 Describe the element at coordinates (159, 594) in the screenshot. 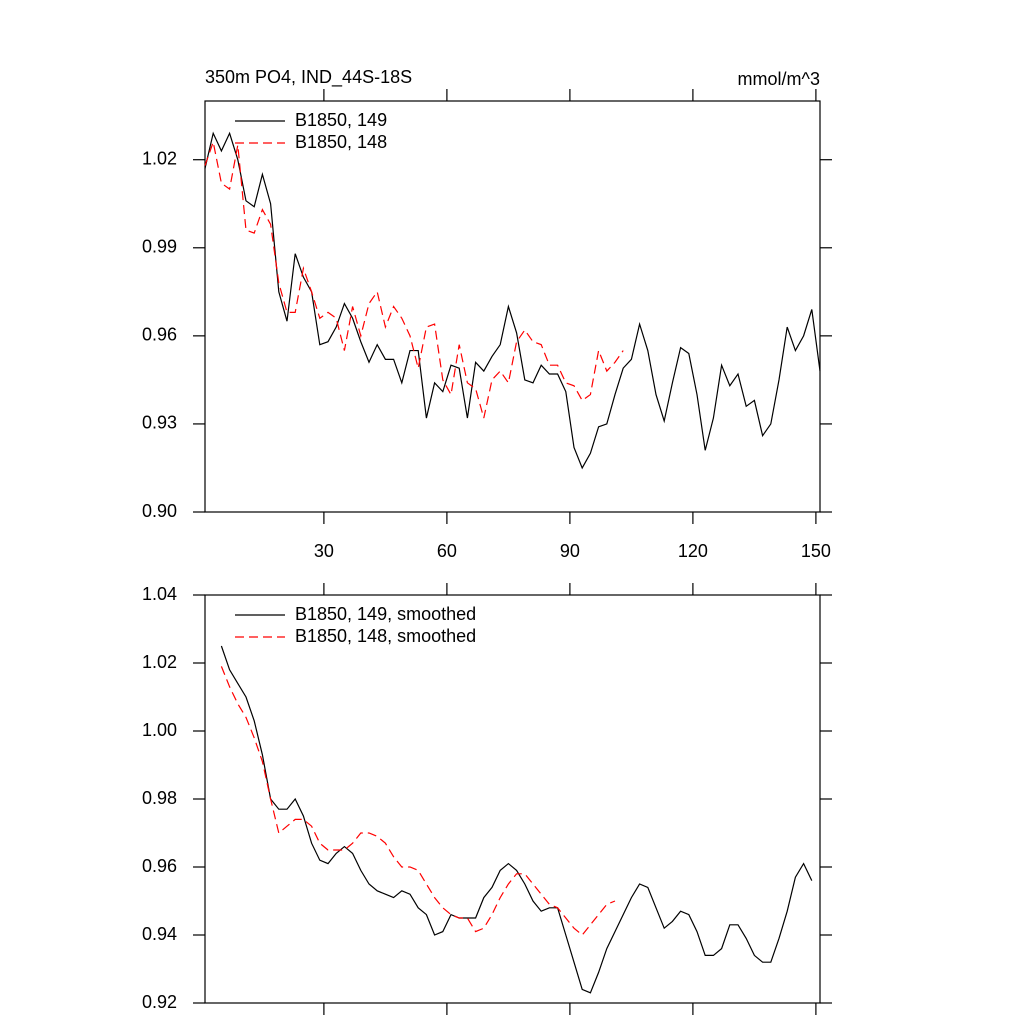

I see `y-tick-label: 1.04` at that location.